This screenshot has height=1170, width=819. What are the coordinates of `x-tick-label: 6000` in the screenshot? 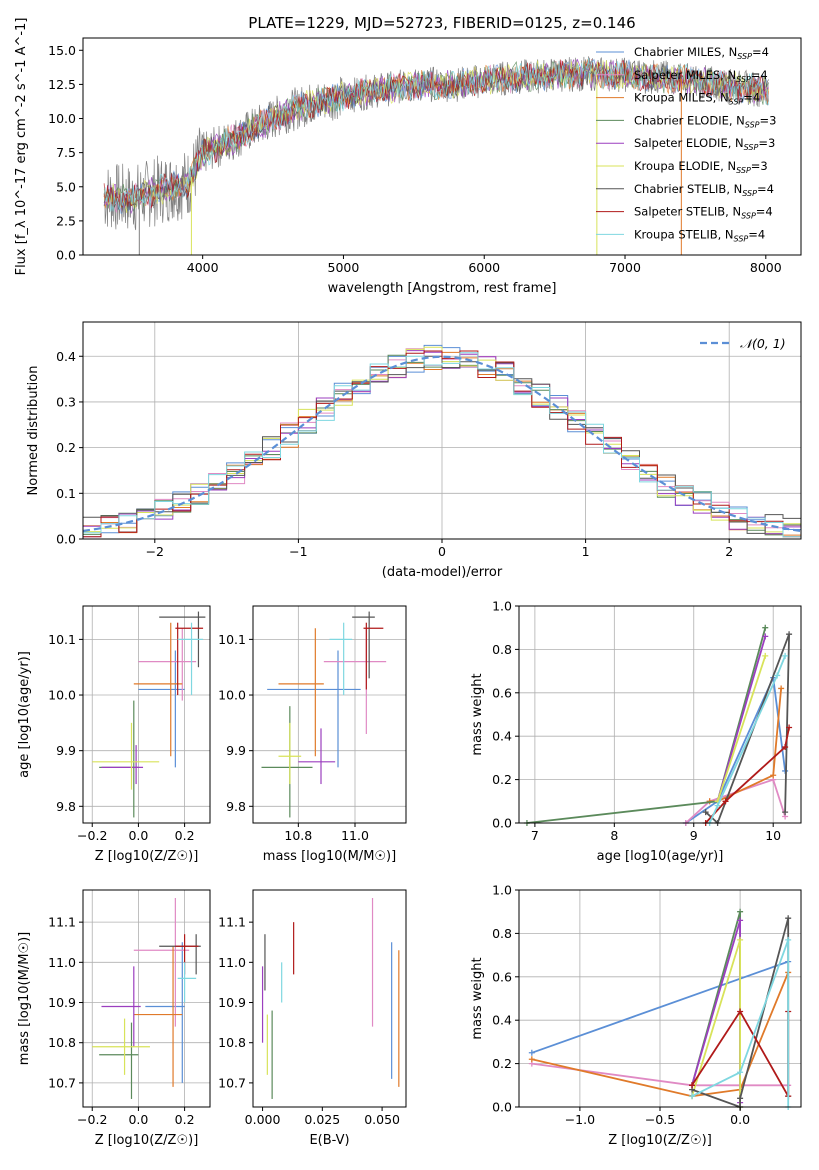 It's located at (484, 267).